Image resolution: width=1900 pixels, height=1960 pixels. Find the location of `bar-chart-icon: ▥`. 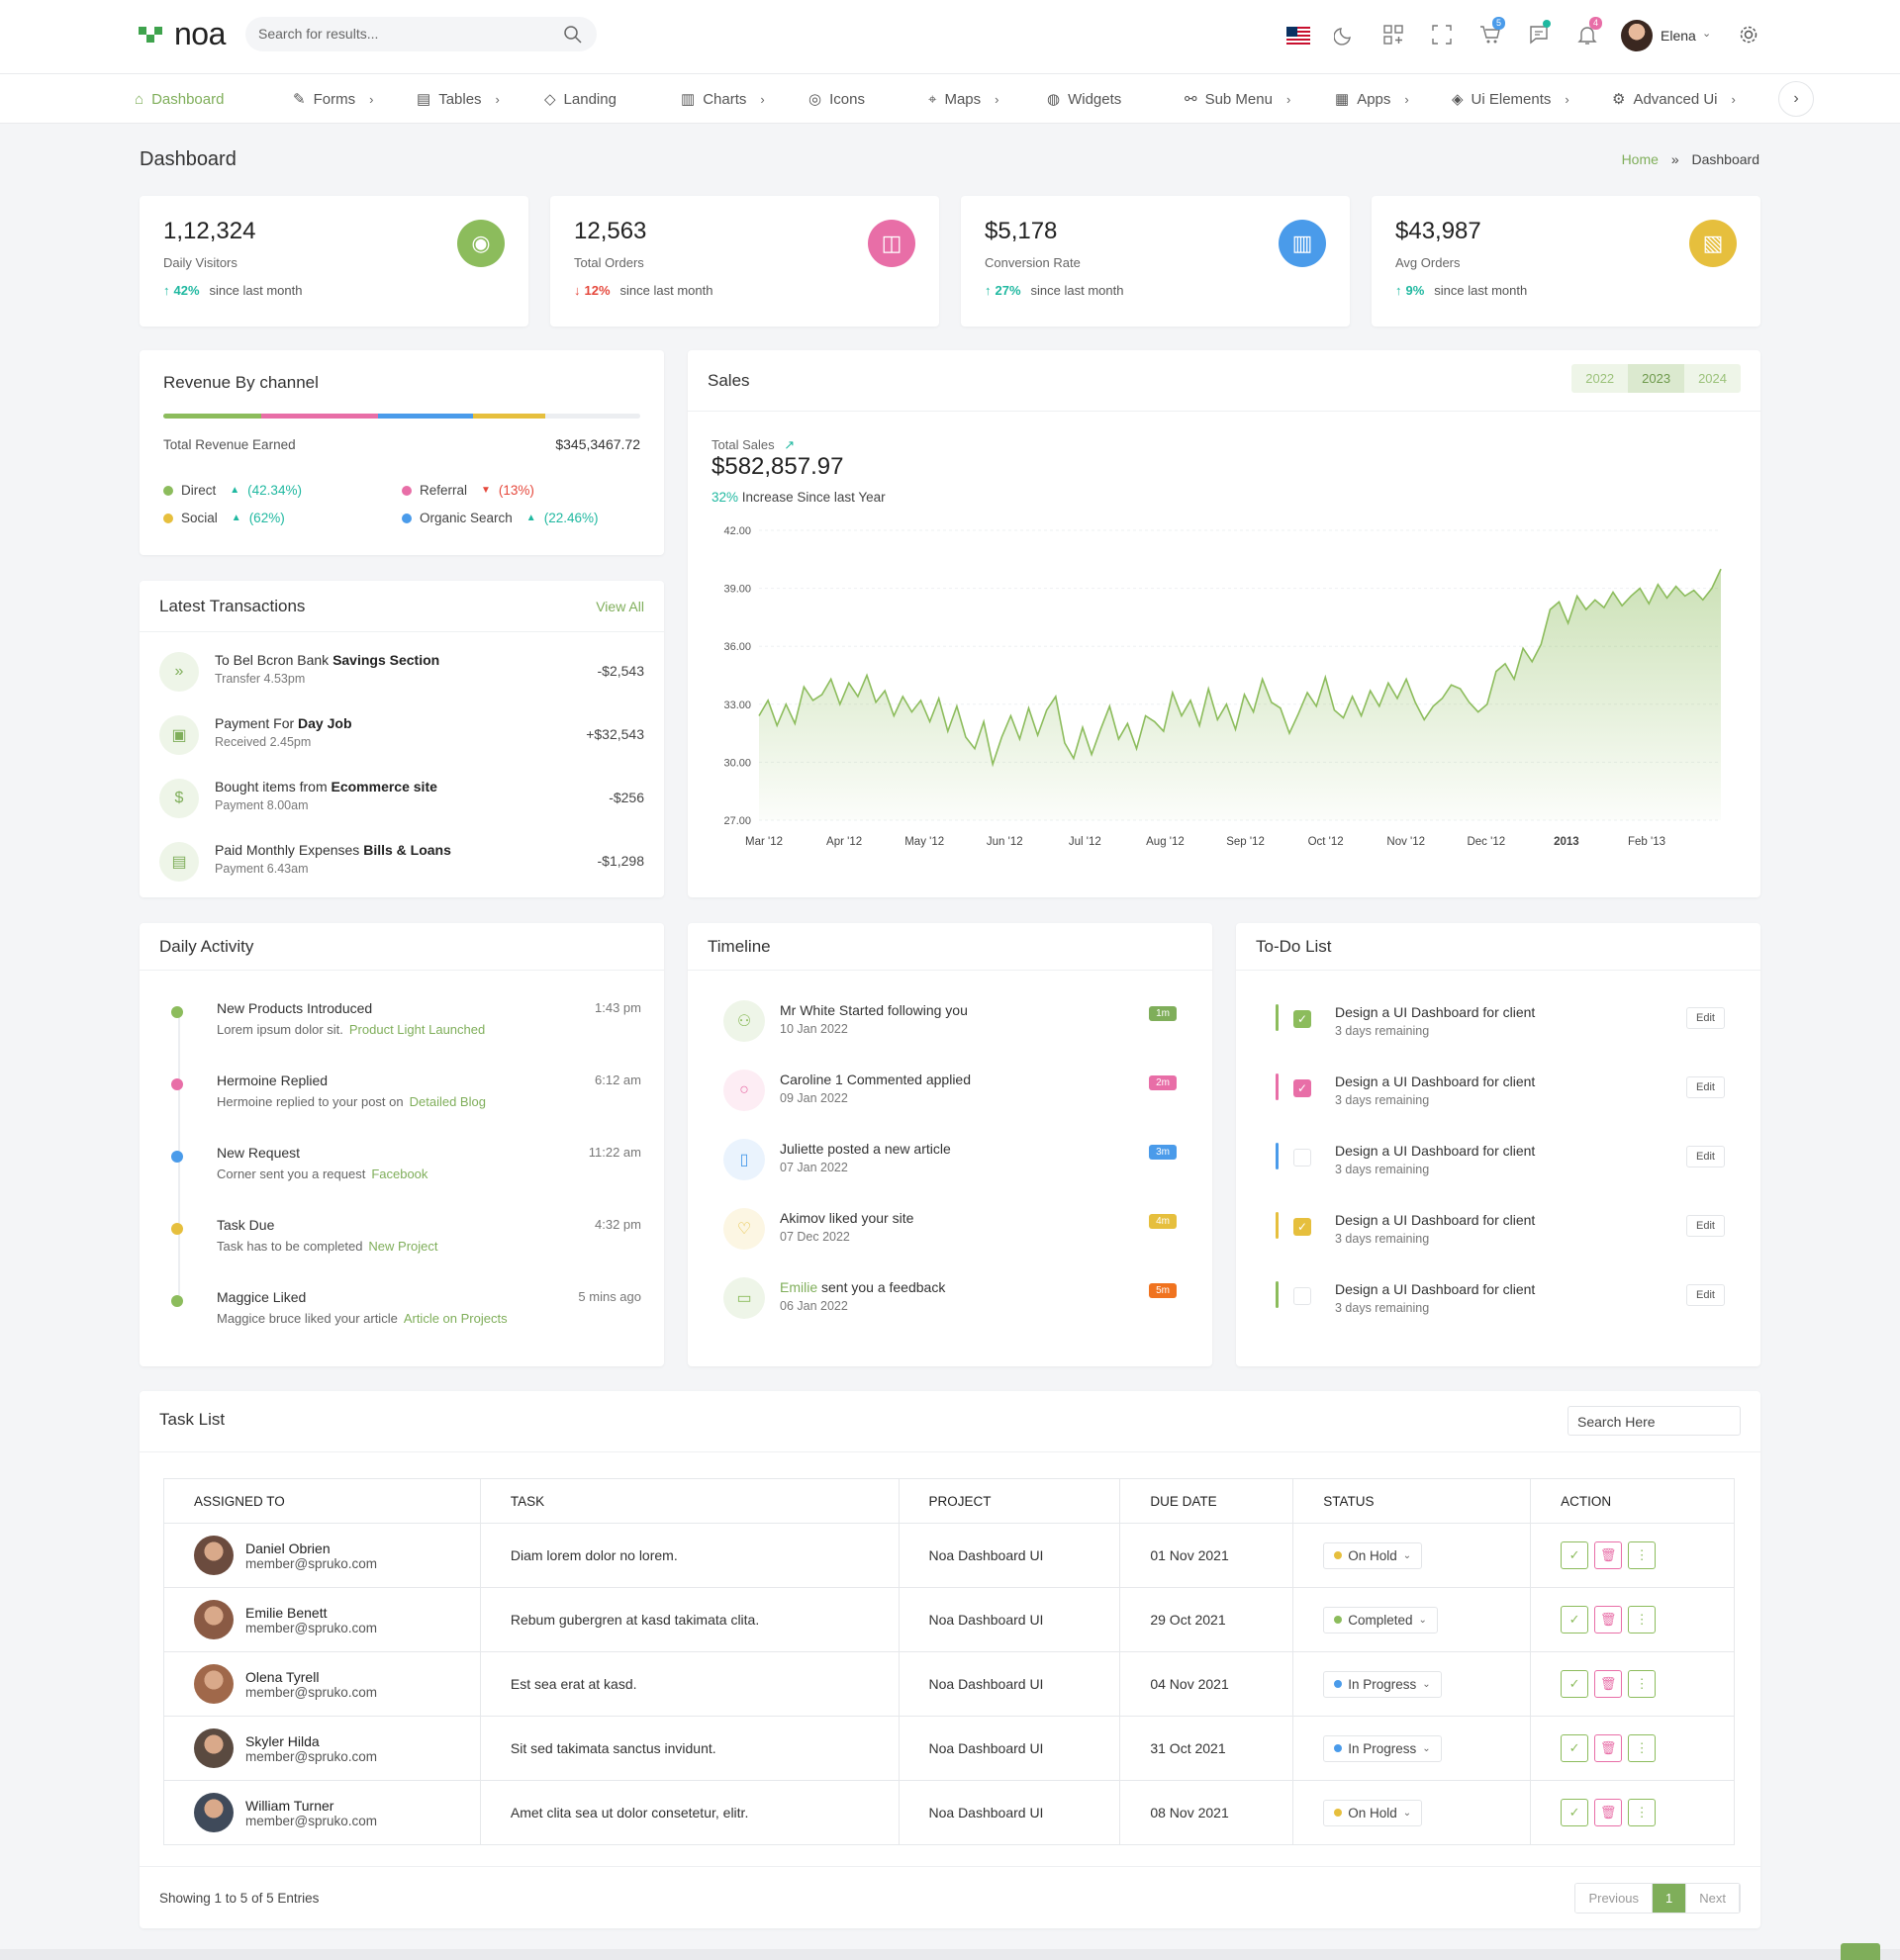

bar-chart-icon: ▥ is located at coordinates (689, 99).